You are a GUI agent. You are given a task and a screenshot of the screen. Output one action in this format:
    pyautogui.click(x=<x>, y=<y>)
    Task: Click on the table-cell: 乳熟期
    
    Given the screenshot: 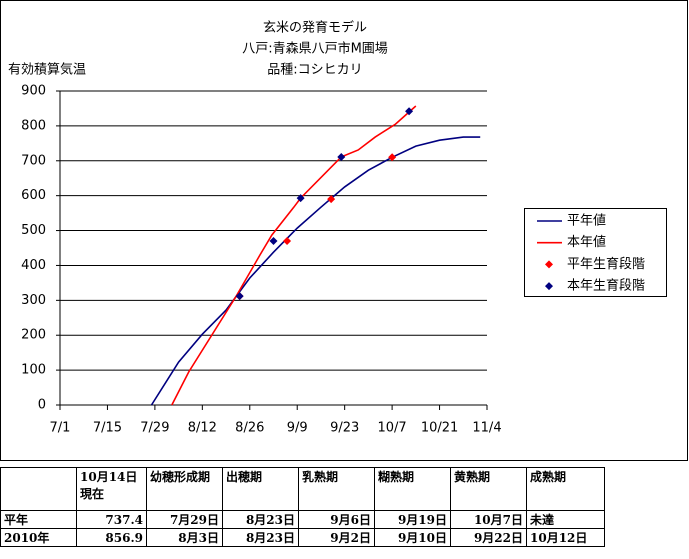 What is the action you would take?
    pyautogui.click(x=336, y=489)
    